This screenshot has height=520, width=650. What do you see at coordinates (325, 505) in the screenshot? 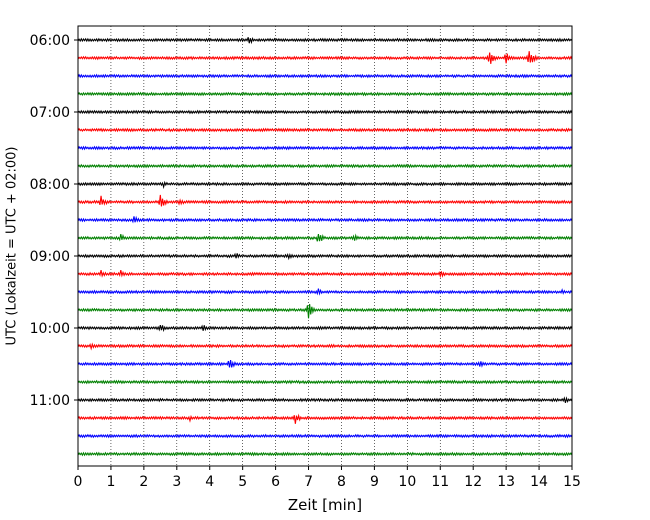
I see `x-axis-label: Zeit [min]` at bounding box center [325, 505].